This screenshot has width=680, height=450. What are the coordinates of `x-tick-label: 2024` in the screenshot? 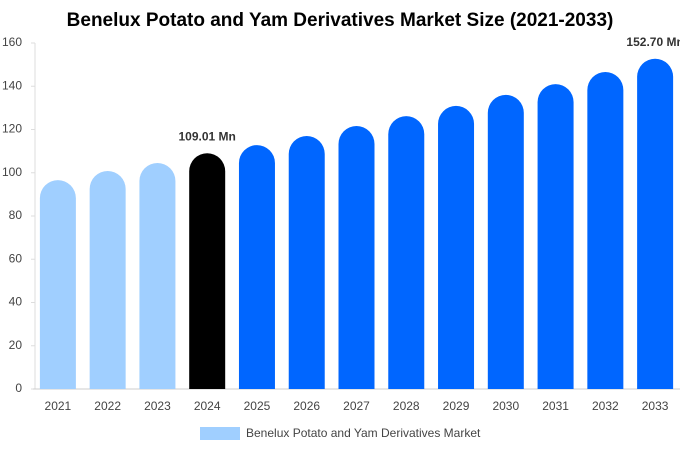 It's located at (207, 406).